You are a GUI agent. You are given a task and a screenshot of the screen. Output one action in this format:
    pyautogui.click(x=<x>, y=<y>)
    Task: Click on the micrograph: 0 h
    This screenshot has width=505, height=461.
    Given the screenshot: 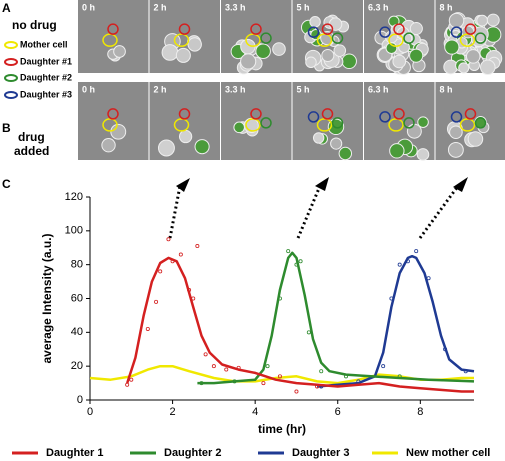 What is the action you would take?
    pyautogui.click(x=113, y=121)
    